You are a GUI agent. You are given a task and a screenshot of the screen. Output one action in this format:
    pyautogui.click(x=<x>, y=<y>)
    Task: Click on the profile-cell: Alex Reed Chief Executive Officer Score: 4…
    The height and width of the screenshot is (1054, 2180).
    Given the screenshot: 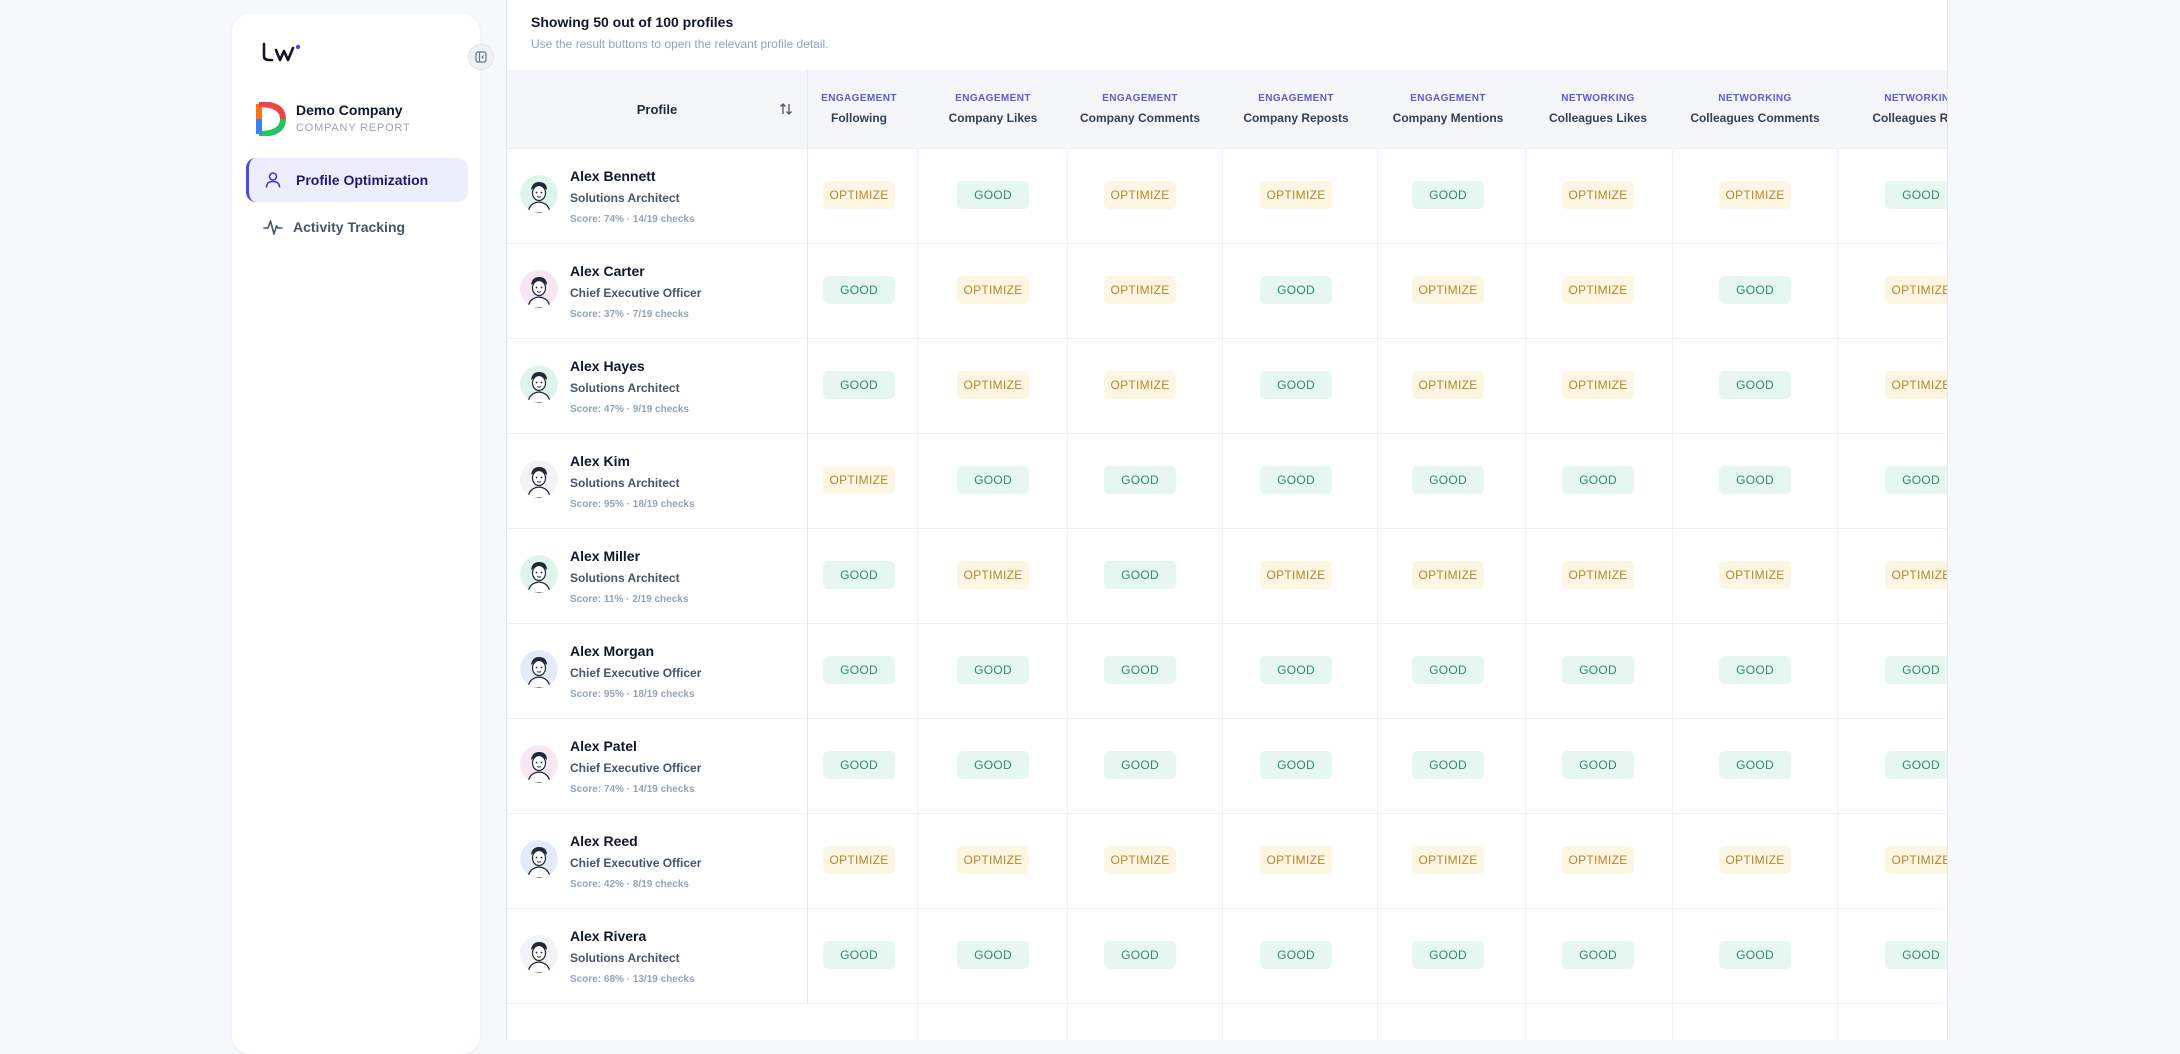 What is the action you would take?
    pyautogui.click(x=657, y=860)
    